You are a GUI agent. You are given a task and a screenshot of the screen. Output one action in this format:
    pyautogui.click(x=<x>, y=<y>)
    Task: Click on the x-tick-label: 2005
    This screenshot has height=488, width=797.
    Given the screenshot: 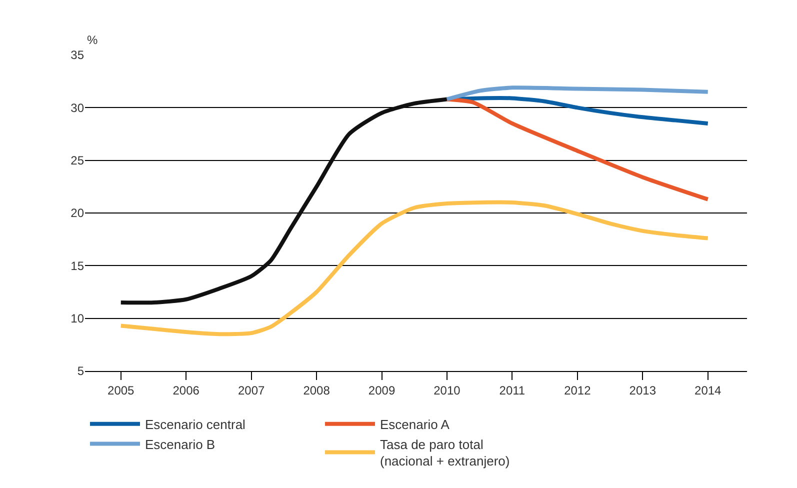 What is the action you would take?
    pyautogui.click(x=121, y=390)
    